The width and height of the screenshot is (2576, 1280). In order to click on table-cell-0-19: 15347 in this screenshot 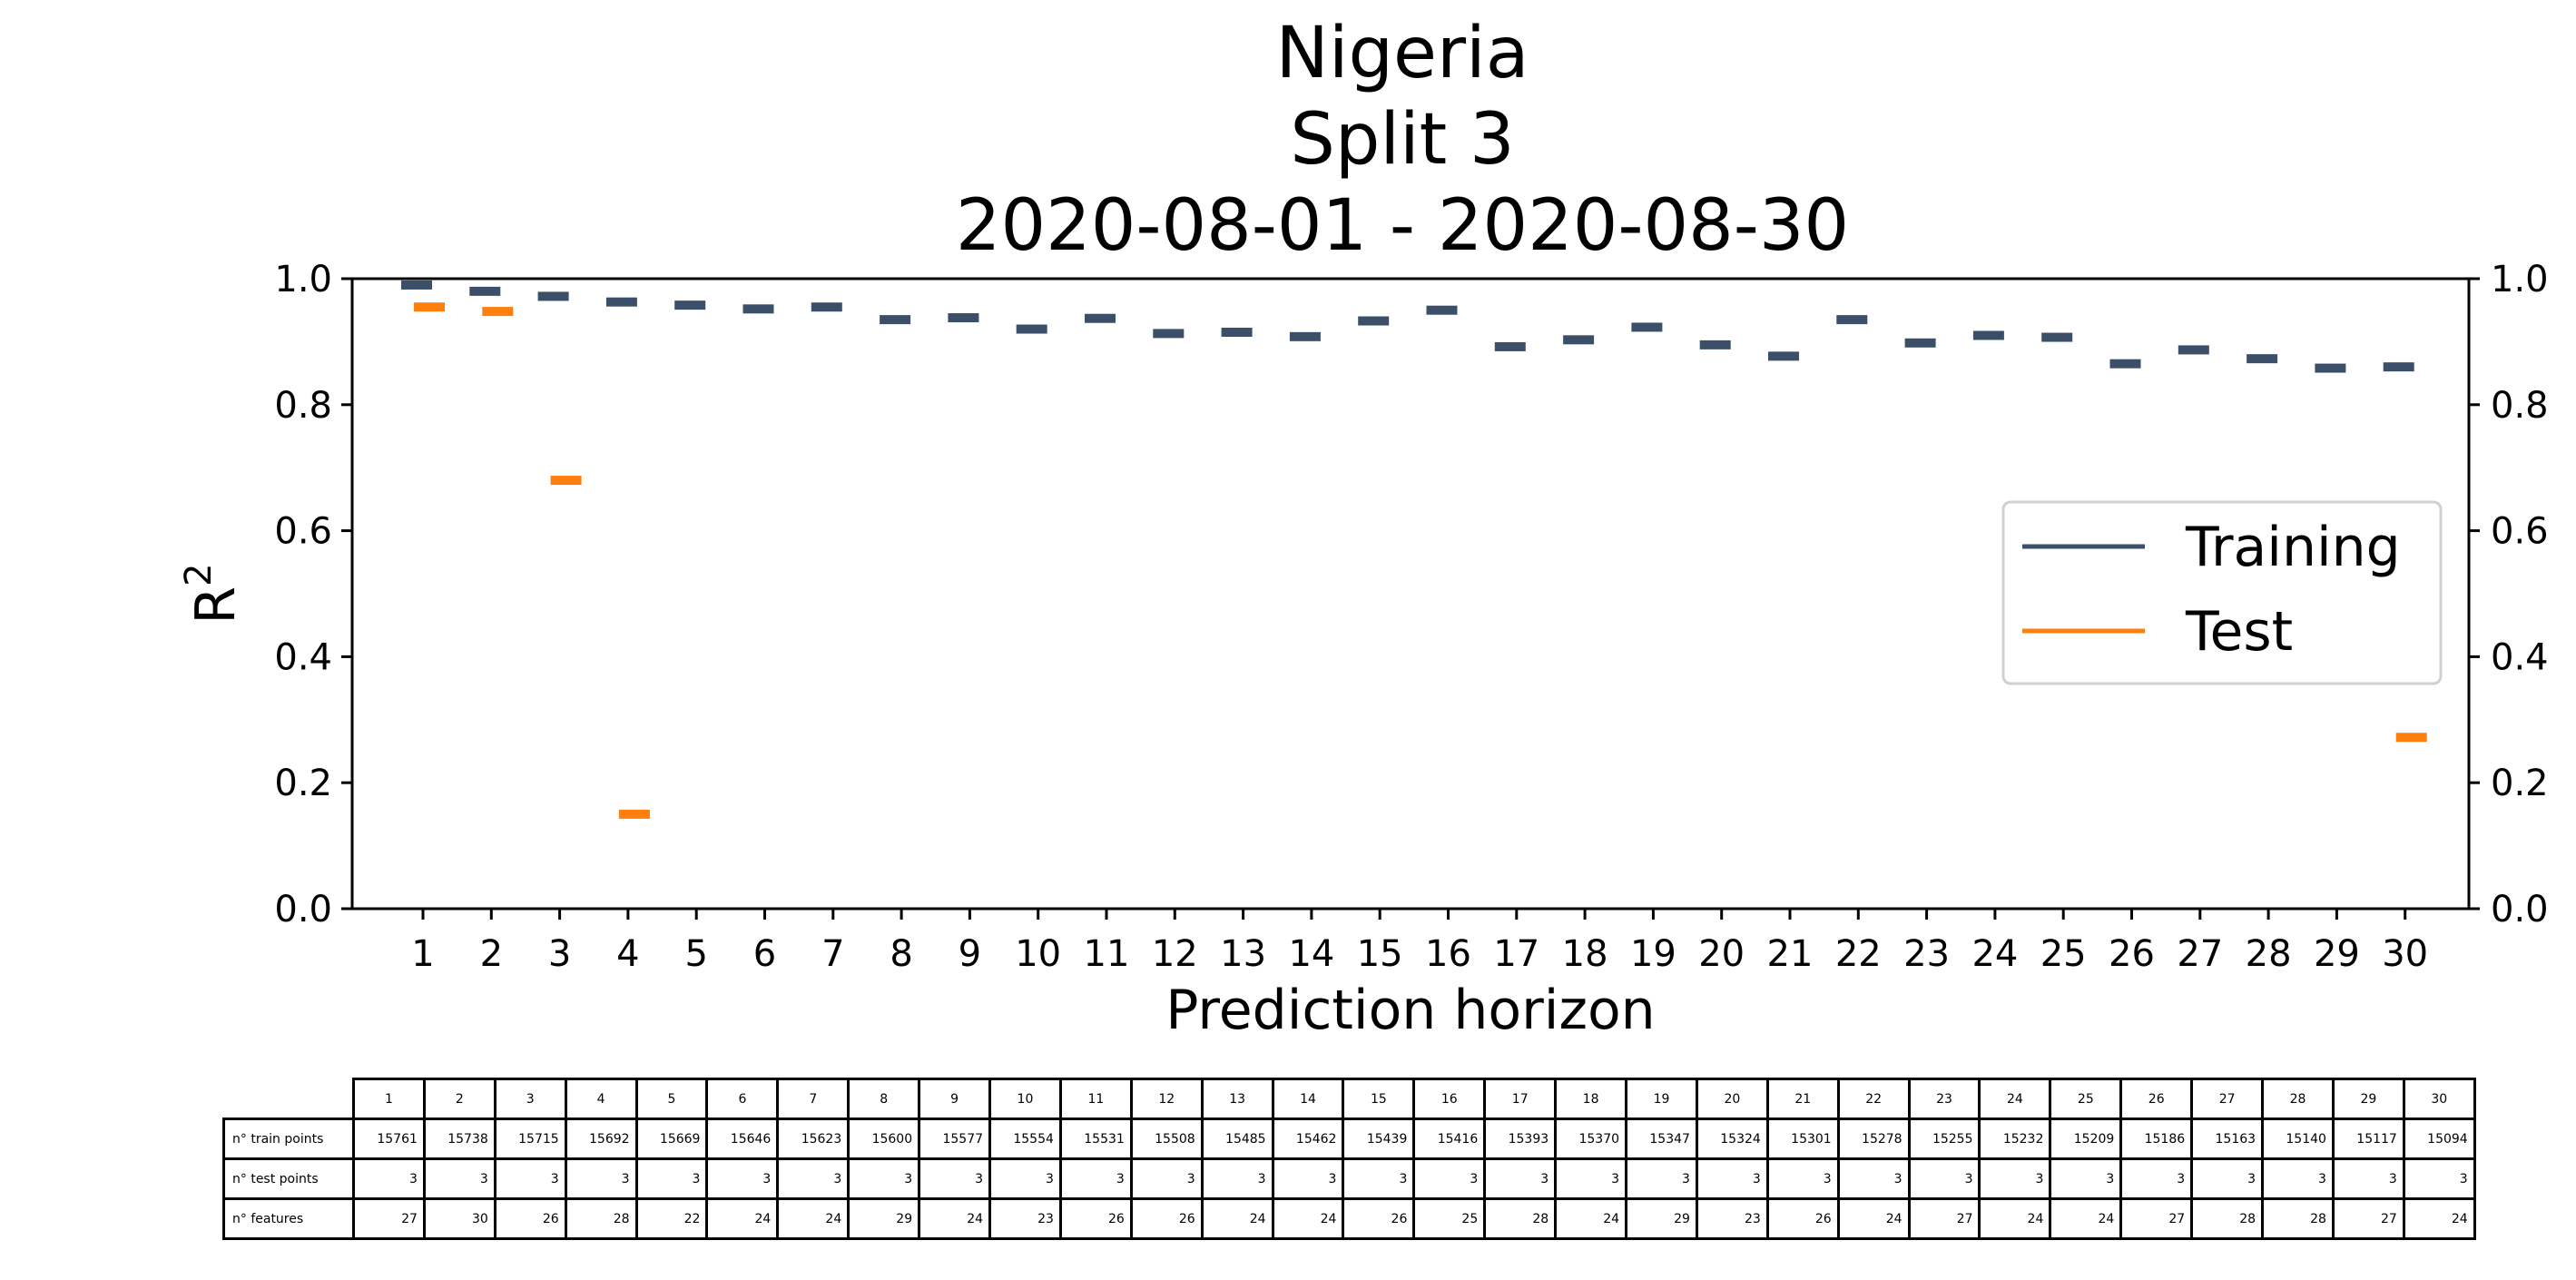, I will do `click(1661, 1139)`.